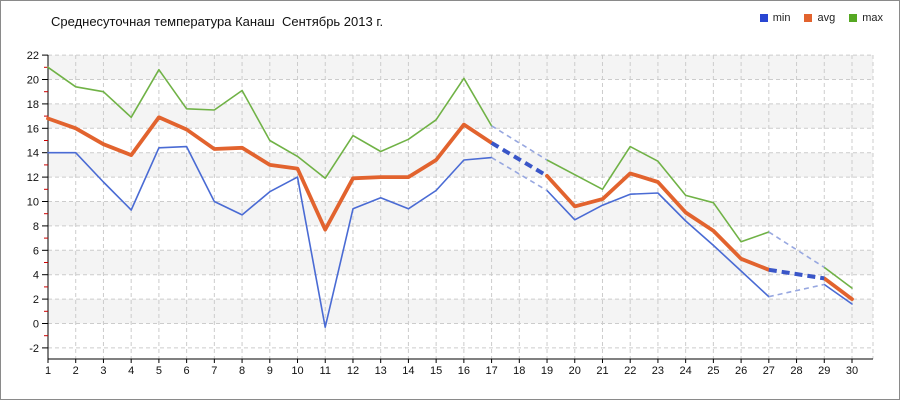 This screenshot has width=900, height=400. Describe the element at coordinates (713, 371) in the screenshot. I see `svg-text: 25` at that location.